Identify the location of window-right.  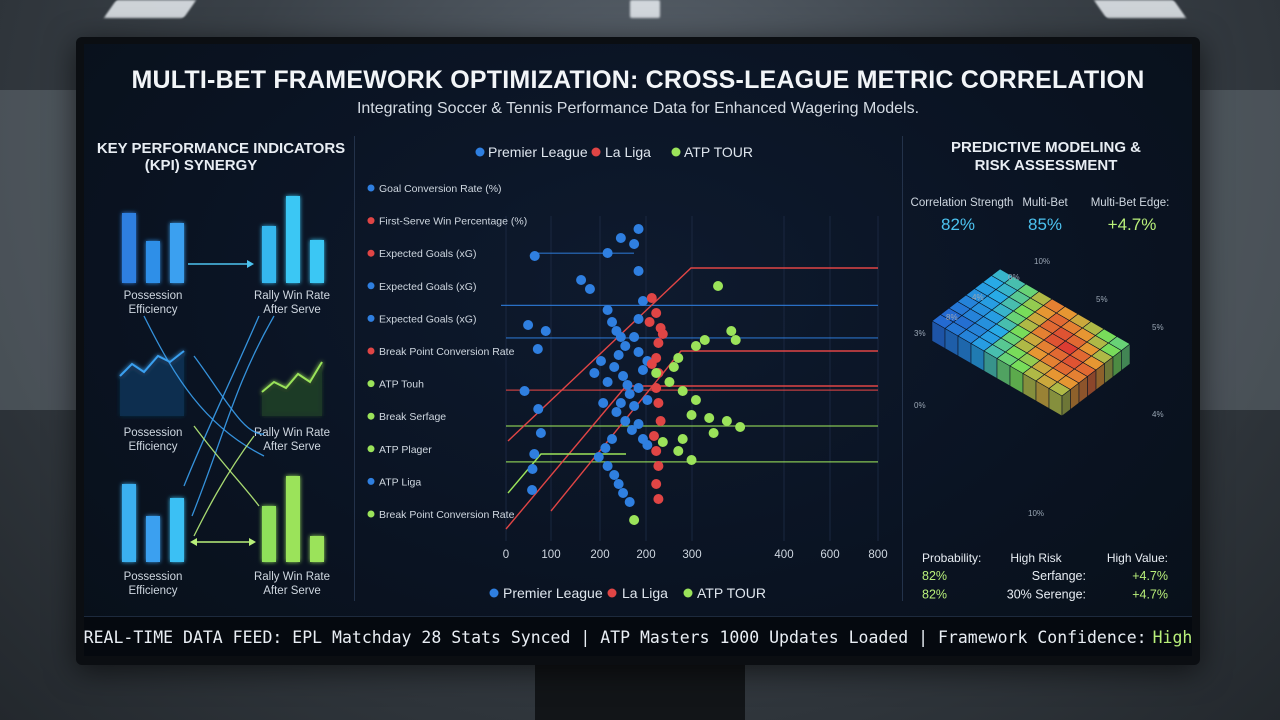
(1240, 250).